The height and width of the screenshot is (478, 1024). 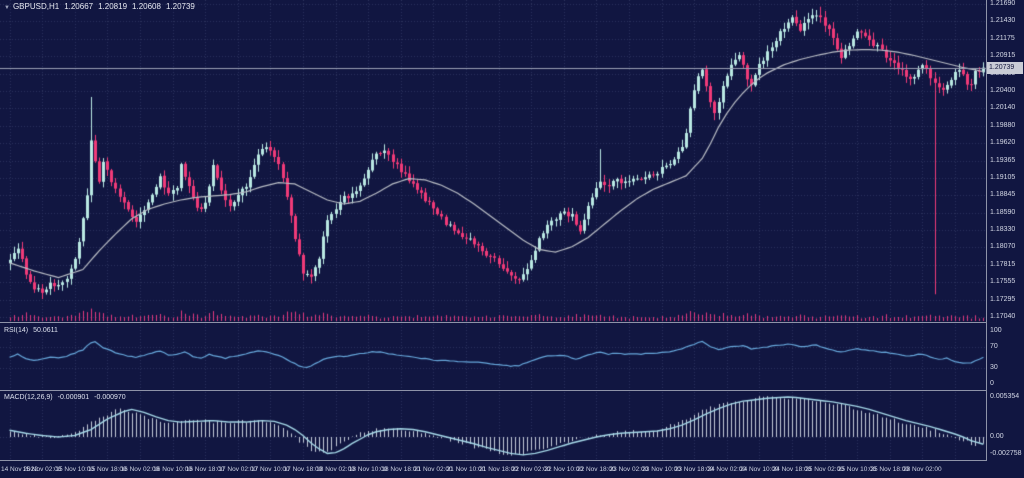 What do you see at coordinates (1003, 143) in the screenshot?
I see `price-axis-label: 1.19620` at bounding box center [1003, 143].